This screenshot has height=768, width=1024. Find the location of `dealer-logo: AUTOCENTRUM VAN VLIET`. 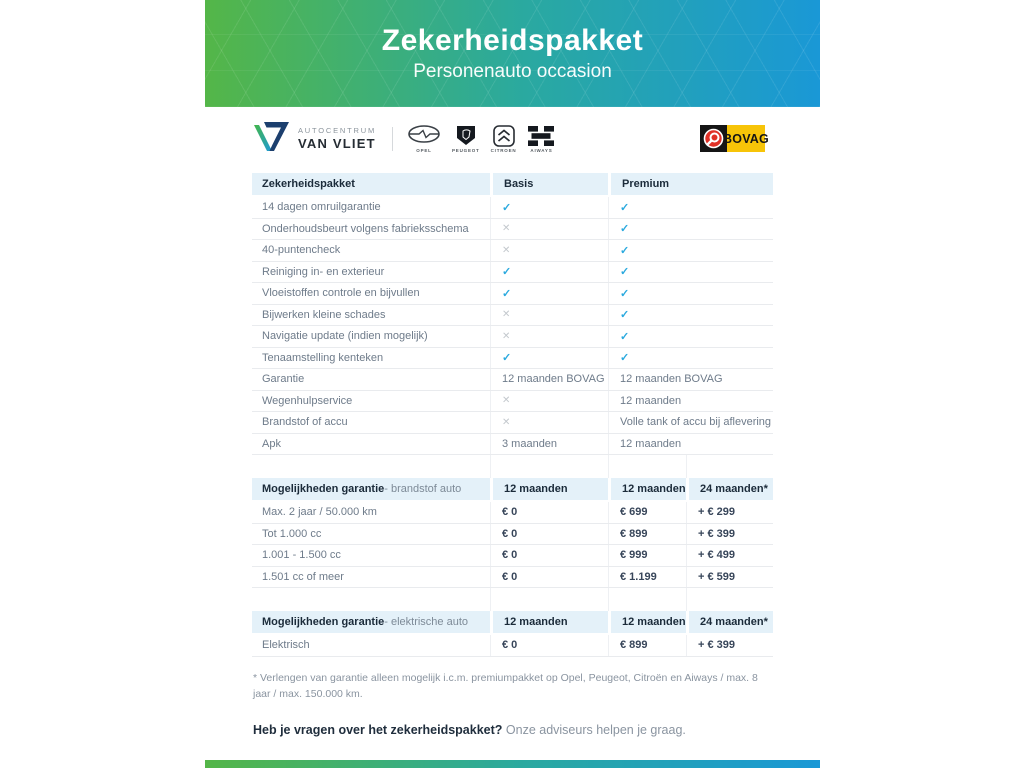

dealer-logo: AUTOCENTRUM VAN VLIET is located at coordinates (314, 139).